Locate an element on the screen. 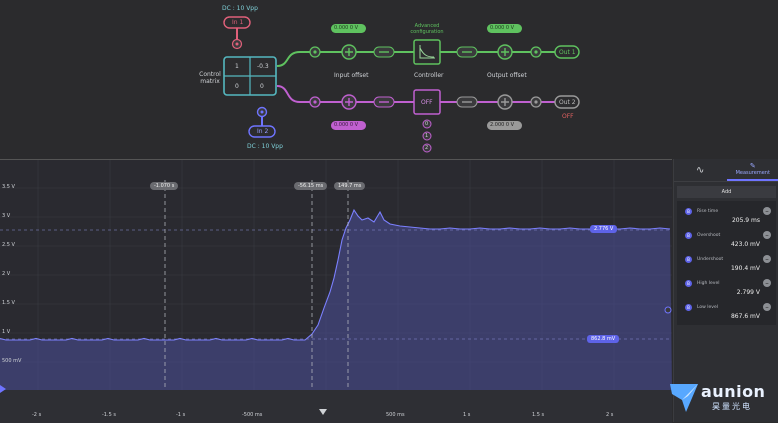 The height and width of the screenshot is (423, 778). y-tick: 1.5 V is located at coordinates (8, 303).